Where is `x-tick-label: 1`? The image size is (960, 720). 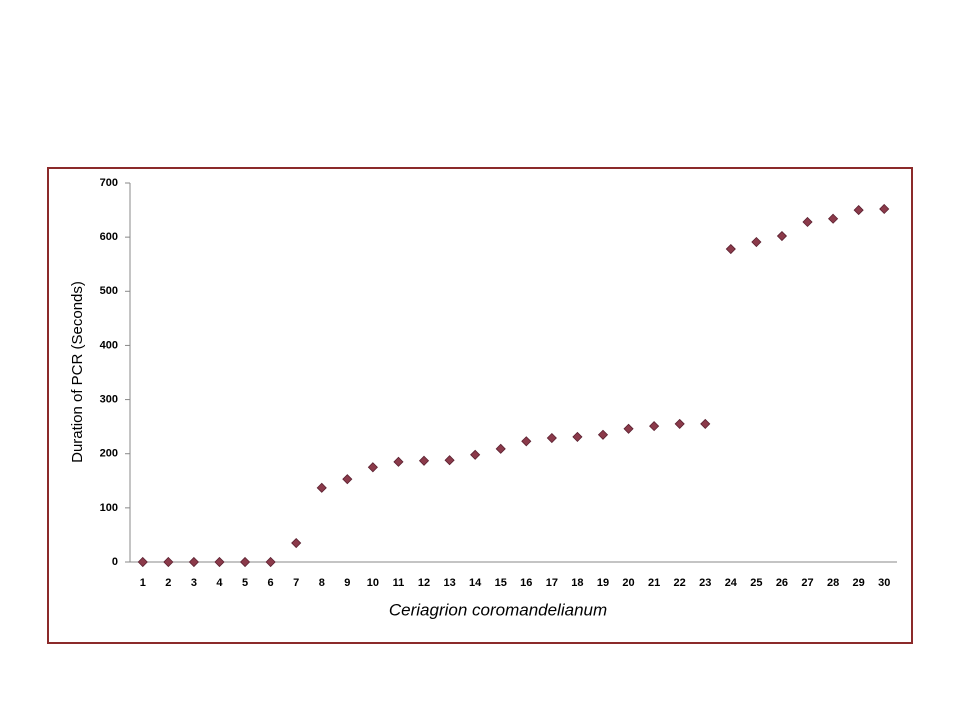
x-tick-label: 1 is located at coordinates (143, 583).